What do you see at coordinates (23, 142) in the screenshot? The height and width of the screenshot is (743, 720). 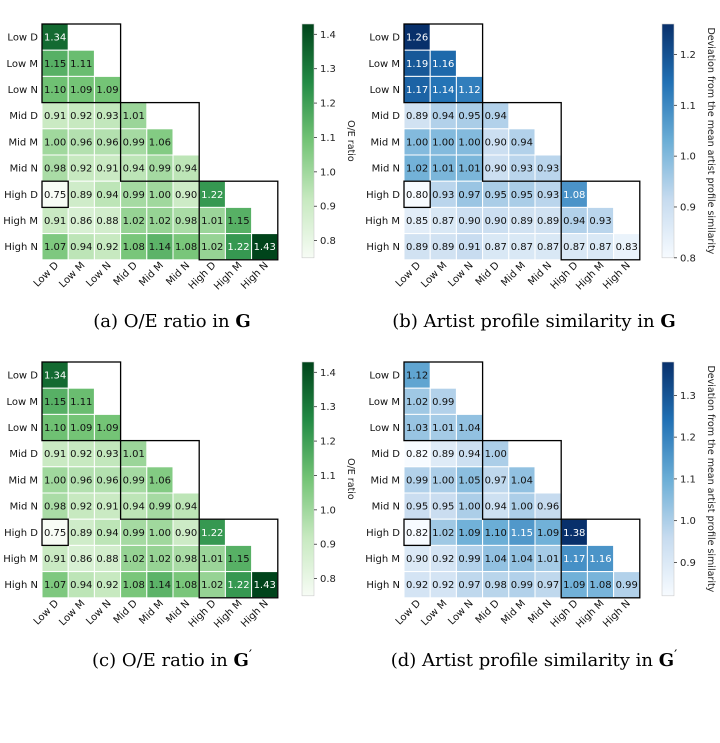 I see `row-tick-label: Mid M` at bounding box center [23, 142].